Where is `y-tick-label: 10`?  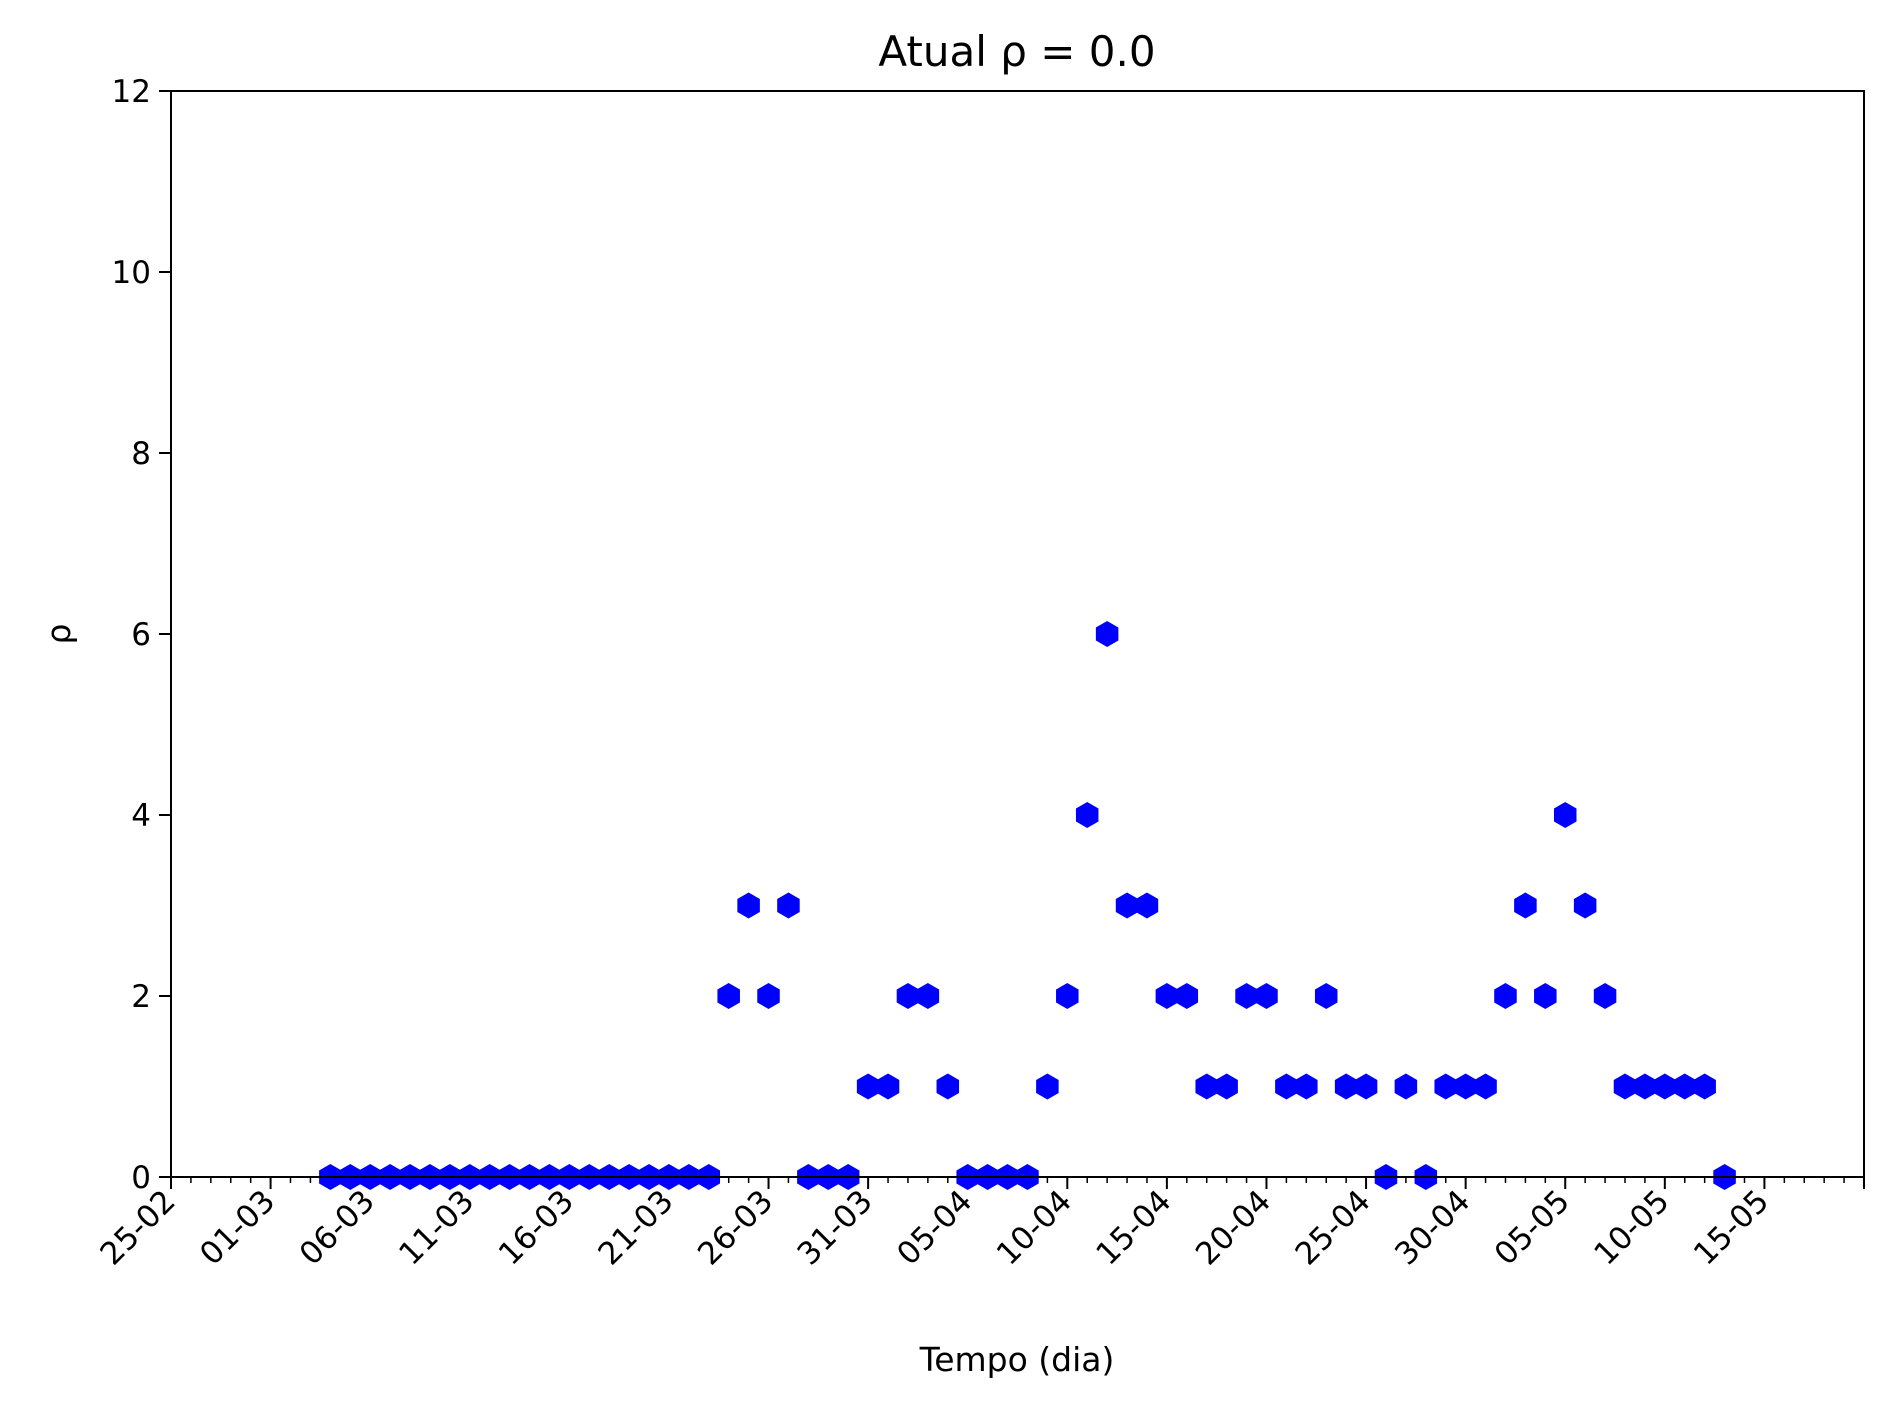
y-tick-label: 10 is located at coordinates (131, 273).